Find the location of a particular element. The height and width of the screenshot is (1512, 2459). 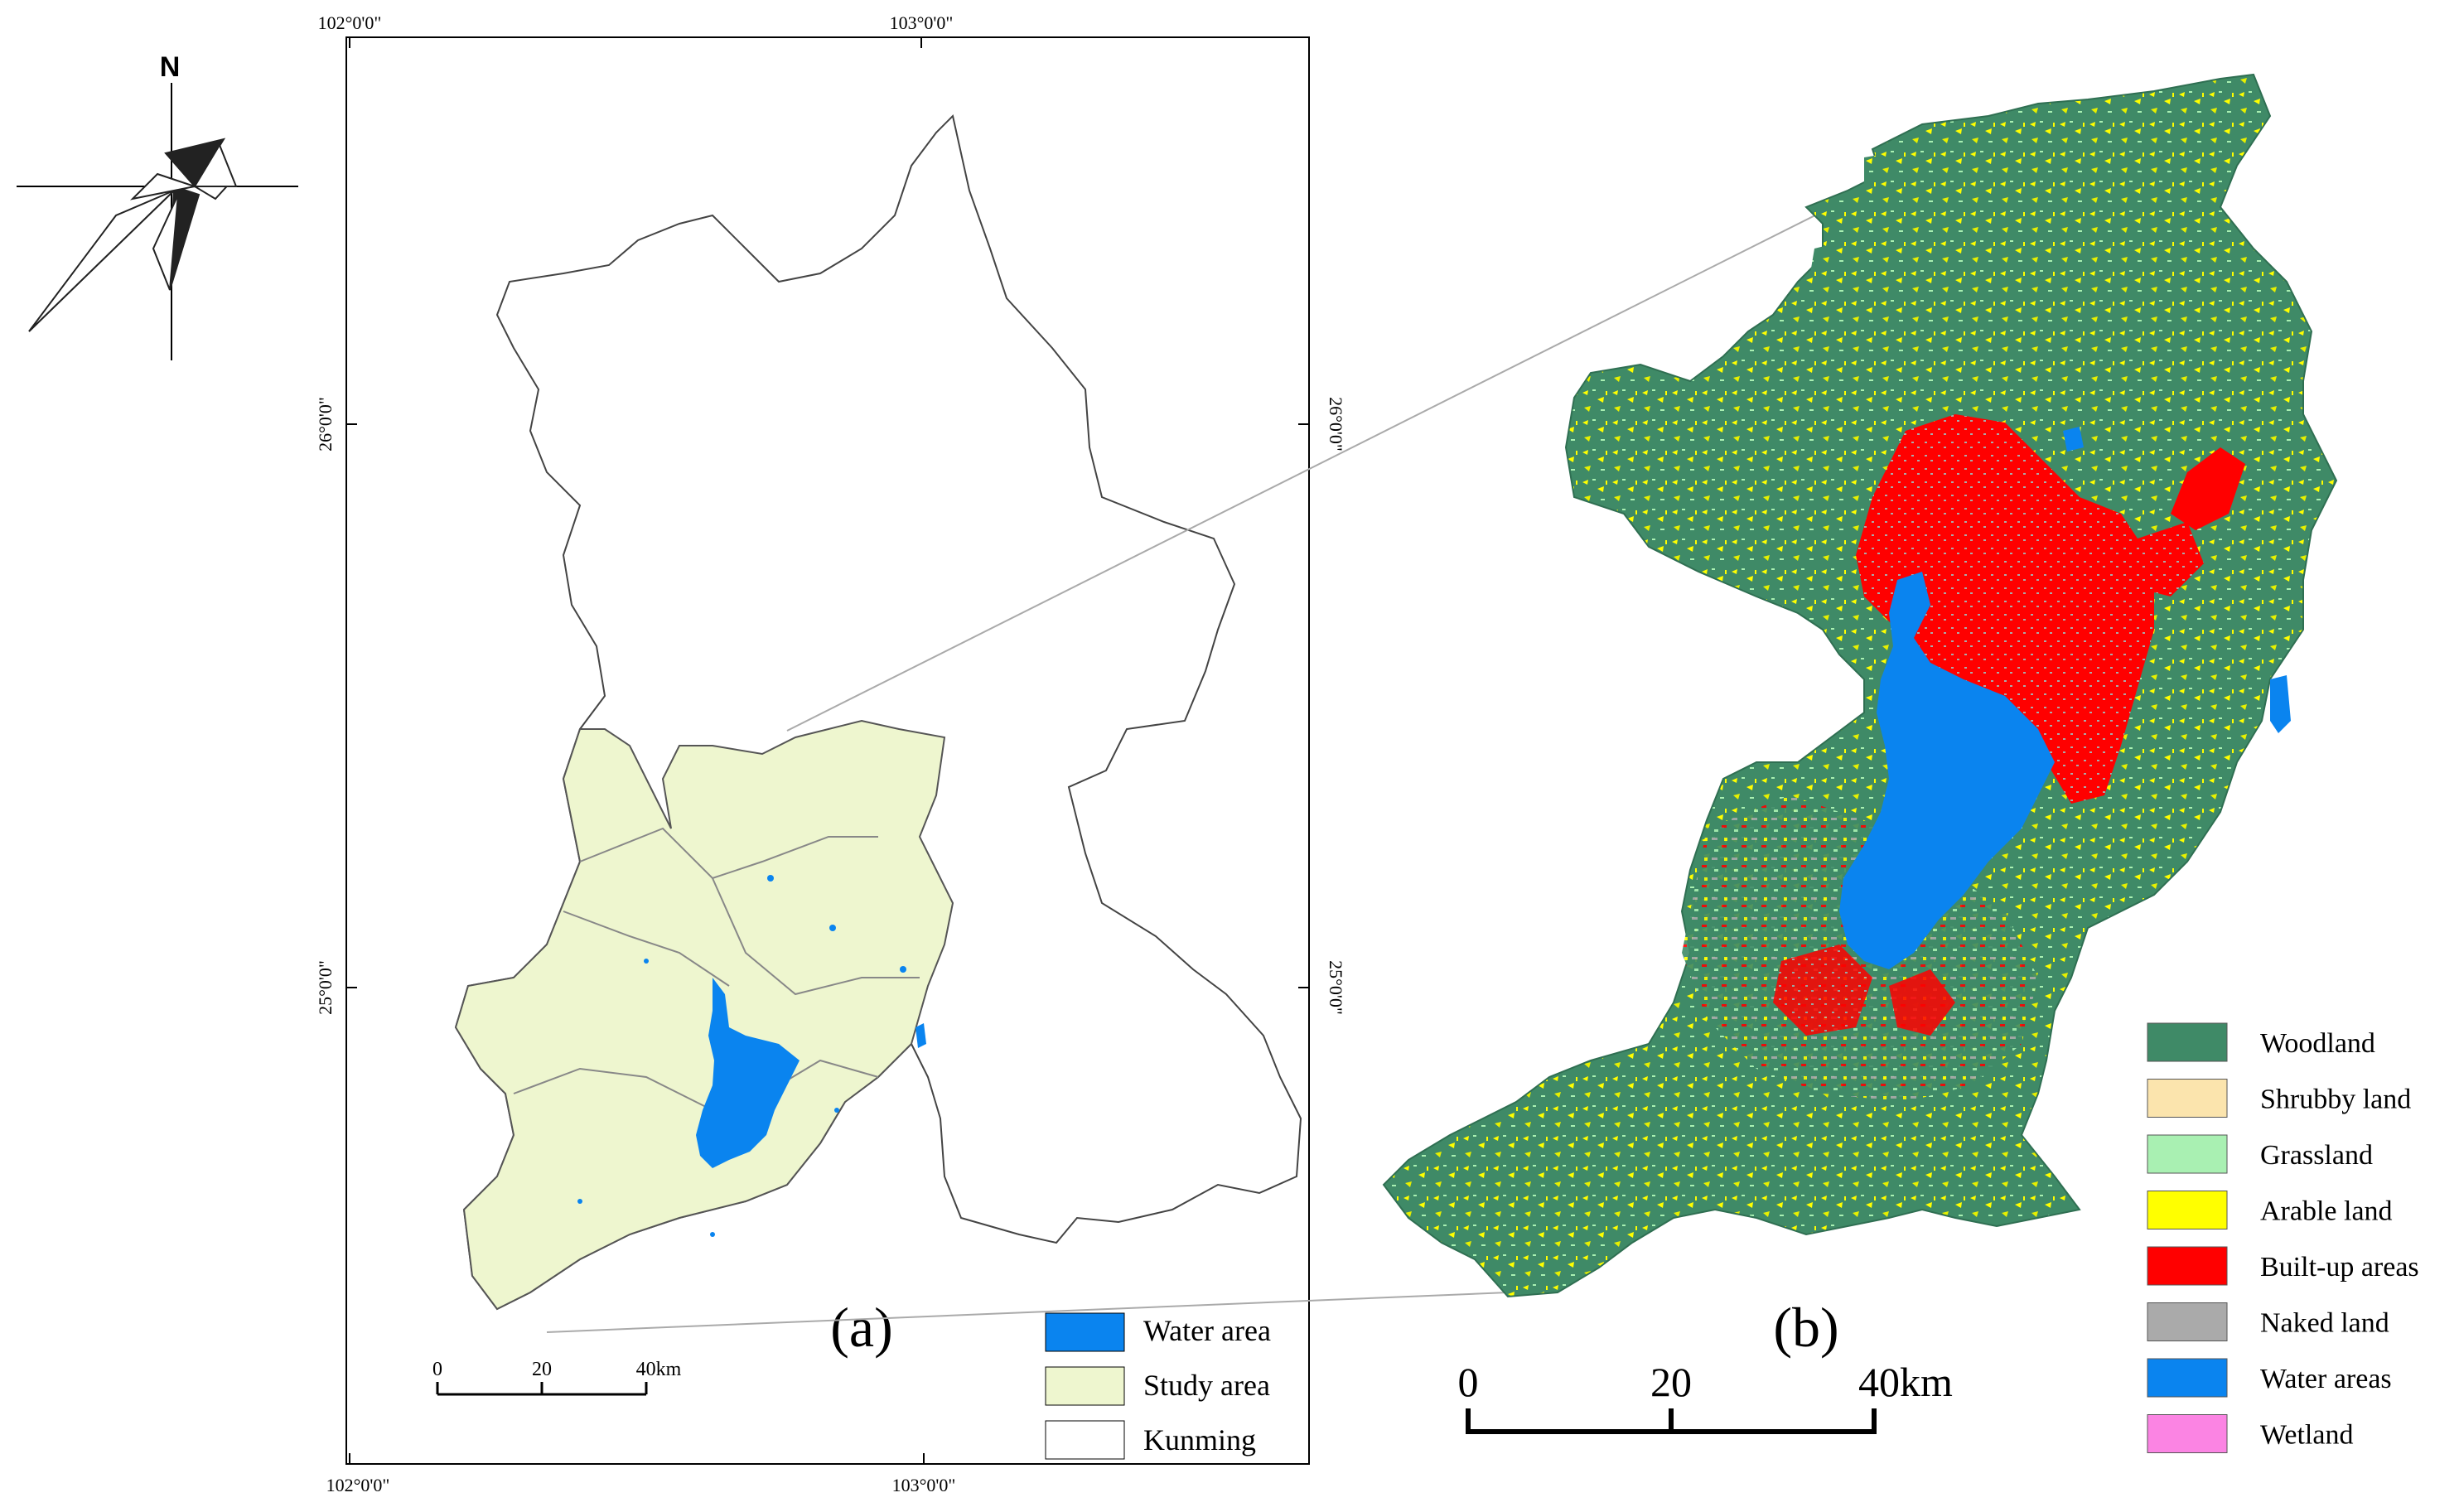

scale-b-label-40km: 40km is located at coordinates (1906, 1382).